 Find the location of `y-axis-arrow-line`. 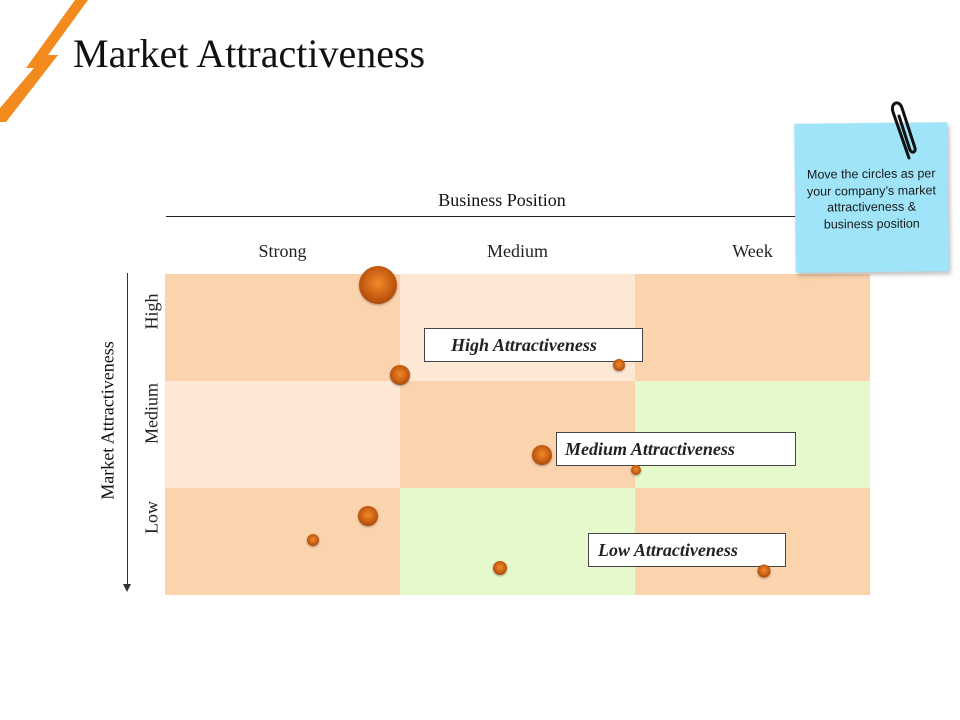

y-axis-arrow-line is located at coordinates (127, 429).